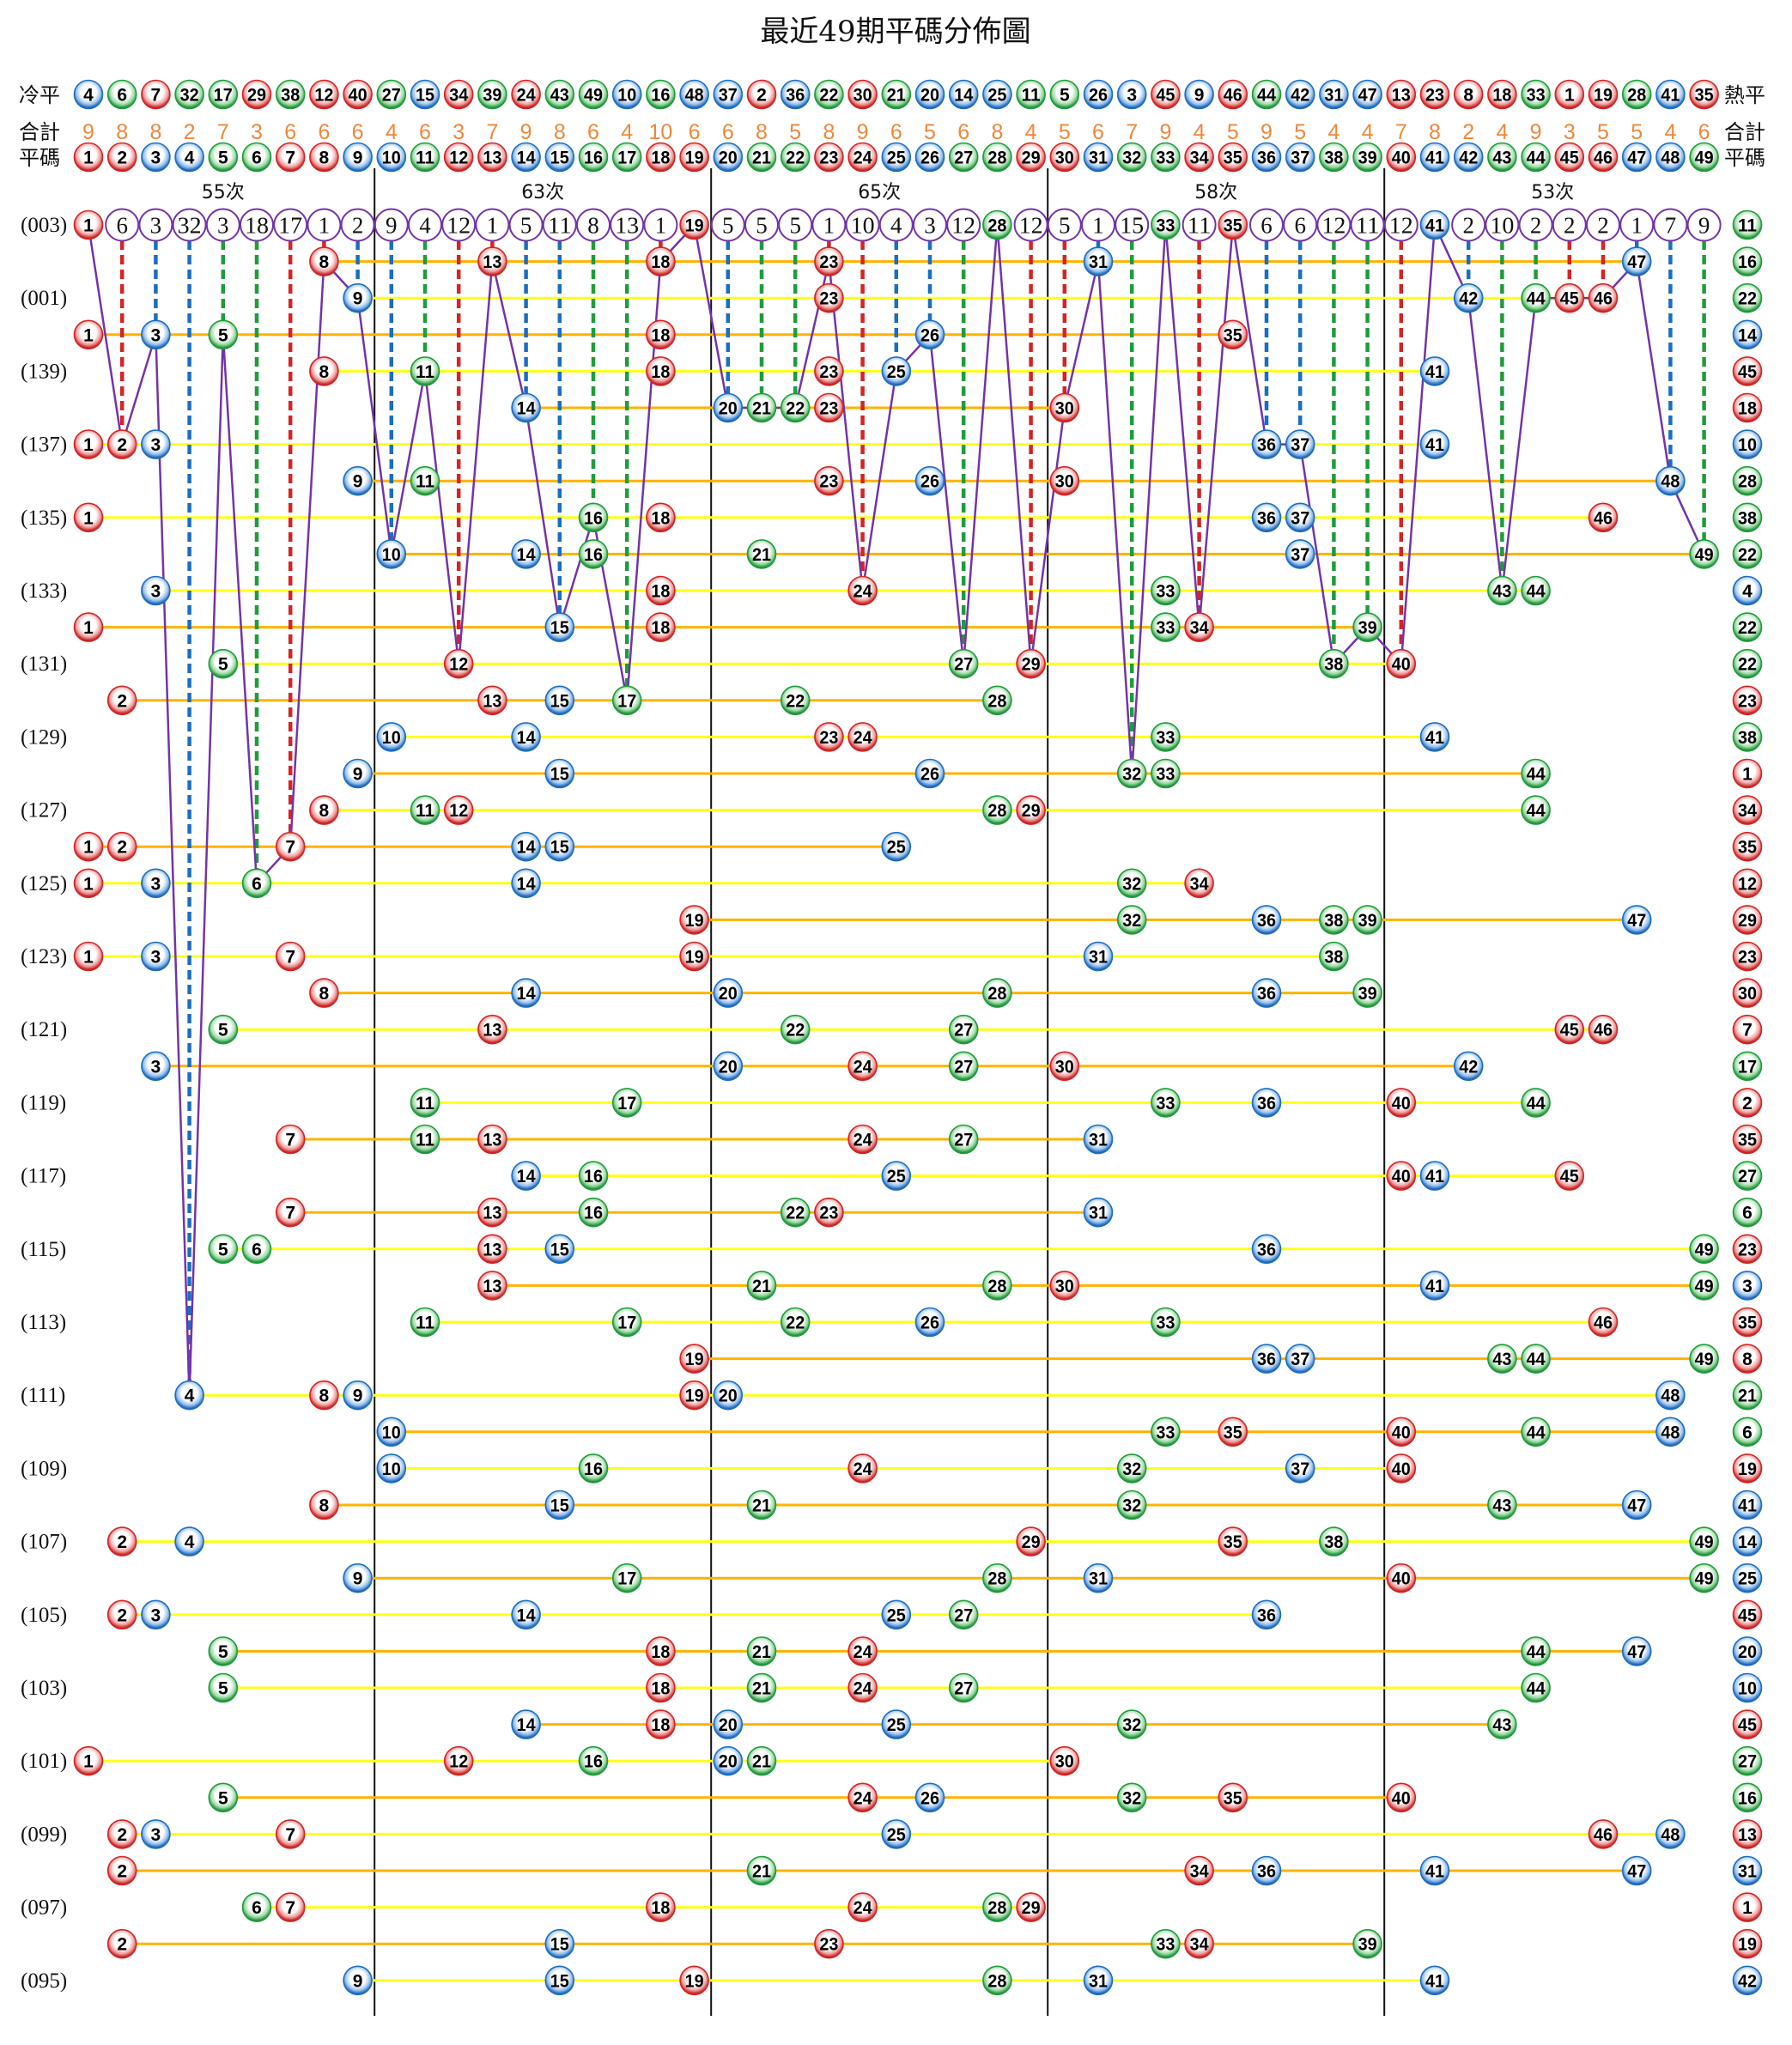 This screenshot has width=1792, height=2045. I want to click on drawn-ball: 12, so click(458, 663).